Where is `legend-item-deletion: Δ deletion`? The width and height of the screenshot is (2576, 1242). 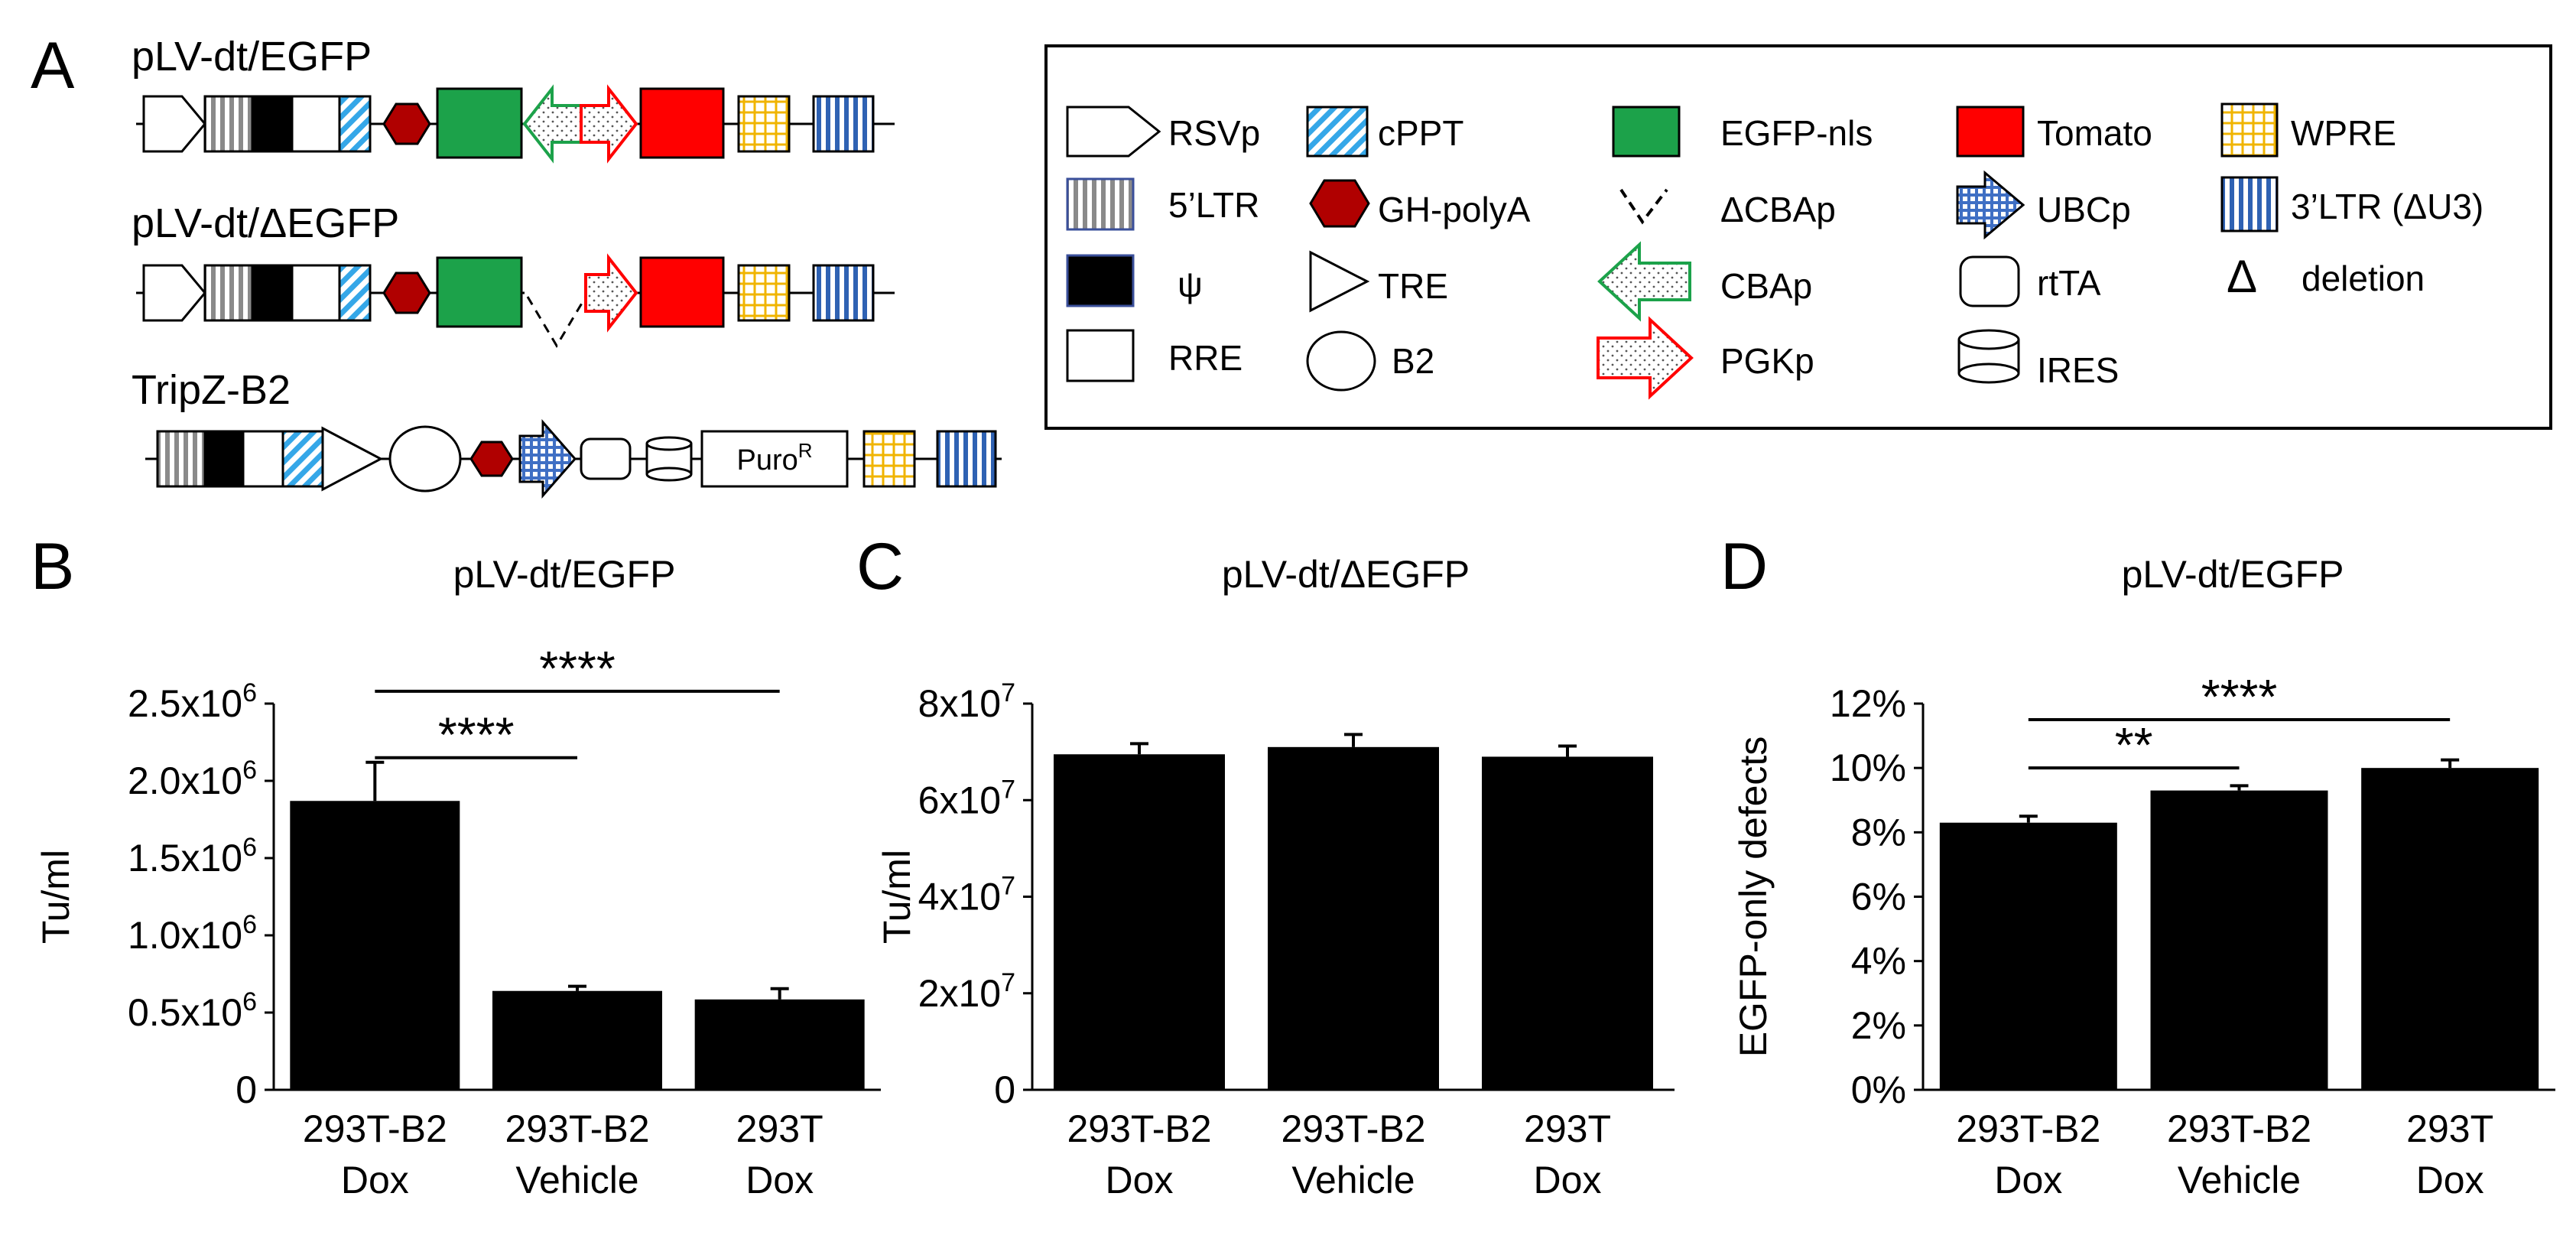
legend-item-deletion: Δ deletion is located at coordinates (2326, 276).